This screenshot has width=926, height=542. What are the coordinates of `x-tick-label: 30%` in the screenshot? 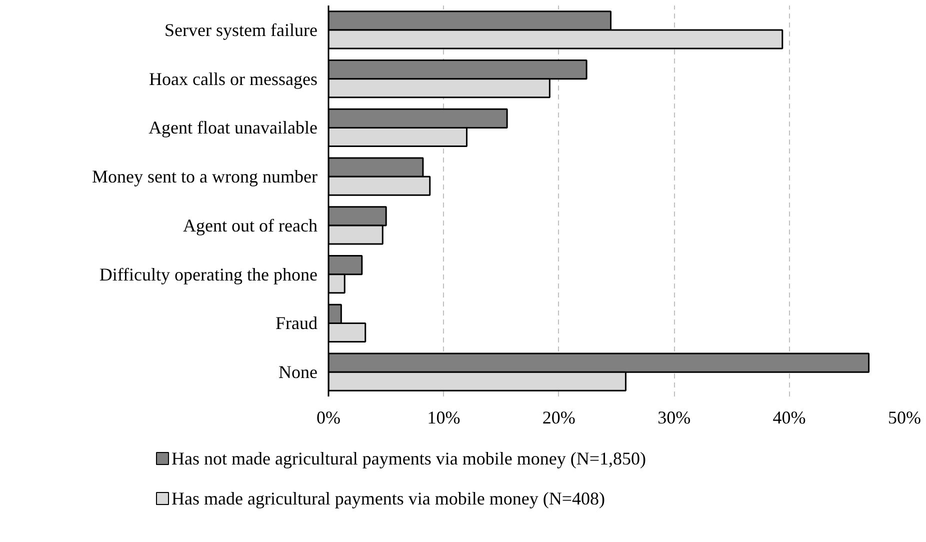 It's located at (674, 418).